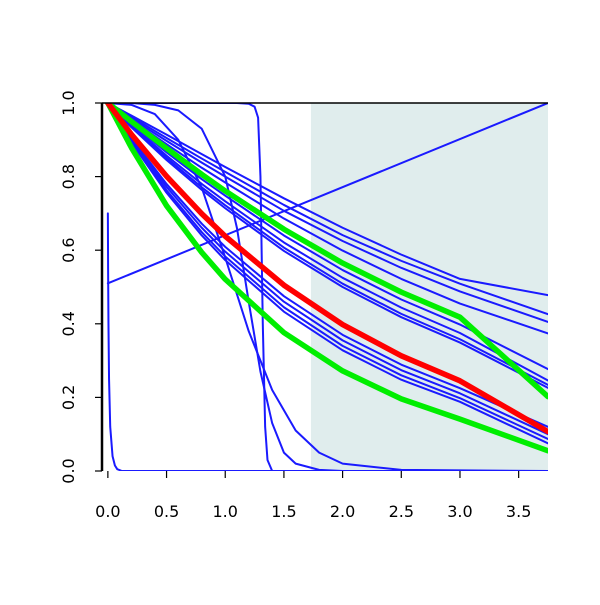  Describe the element at coordinates (401, 511) in the screenshot. I see `x-tick-label: 2.5` at that location.